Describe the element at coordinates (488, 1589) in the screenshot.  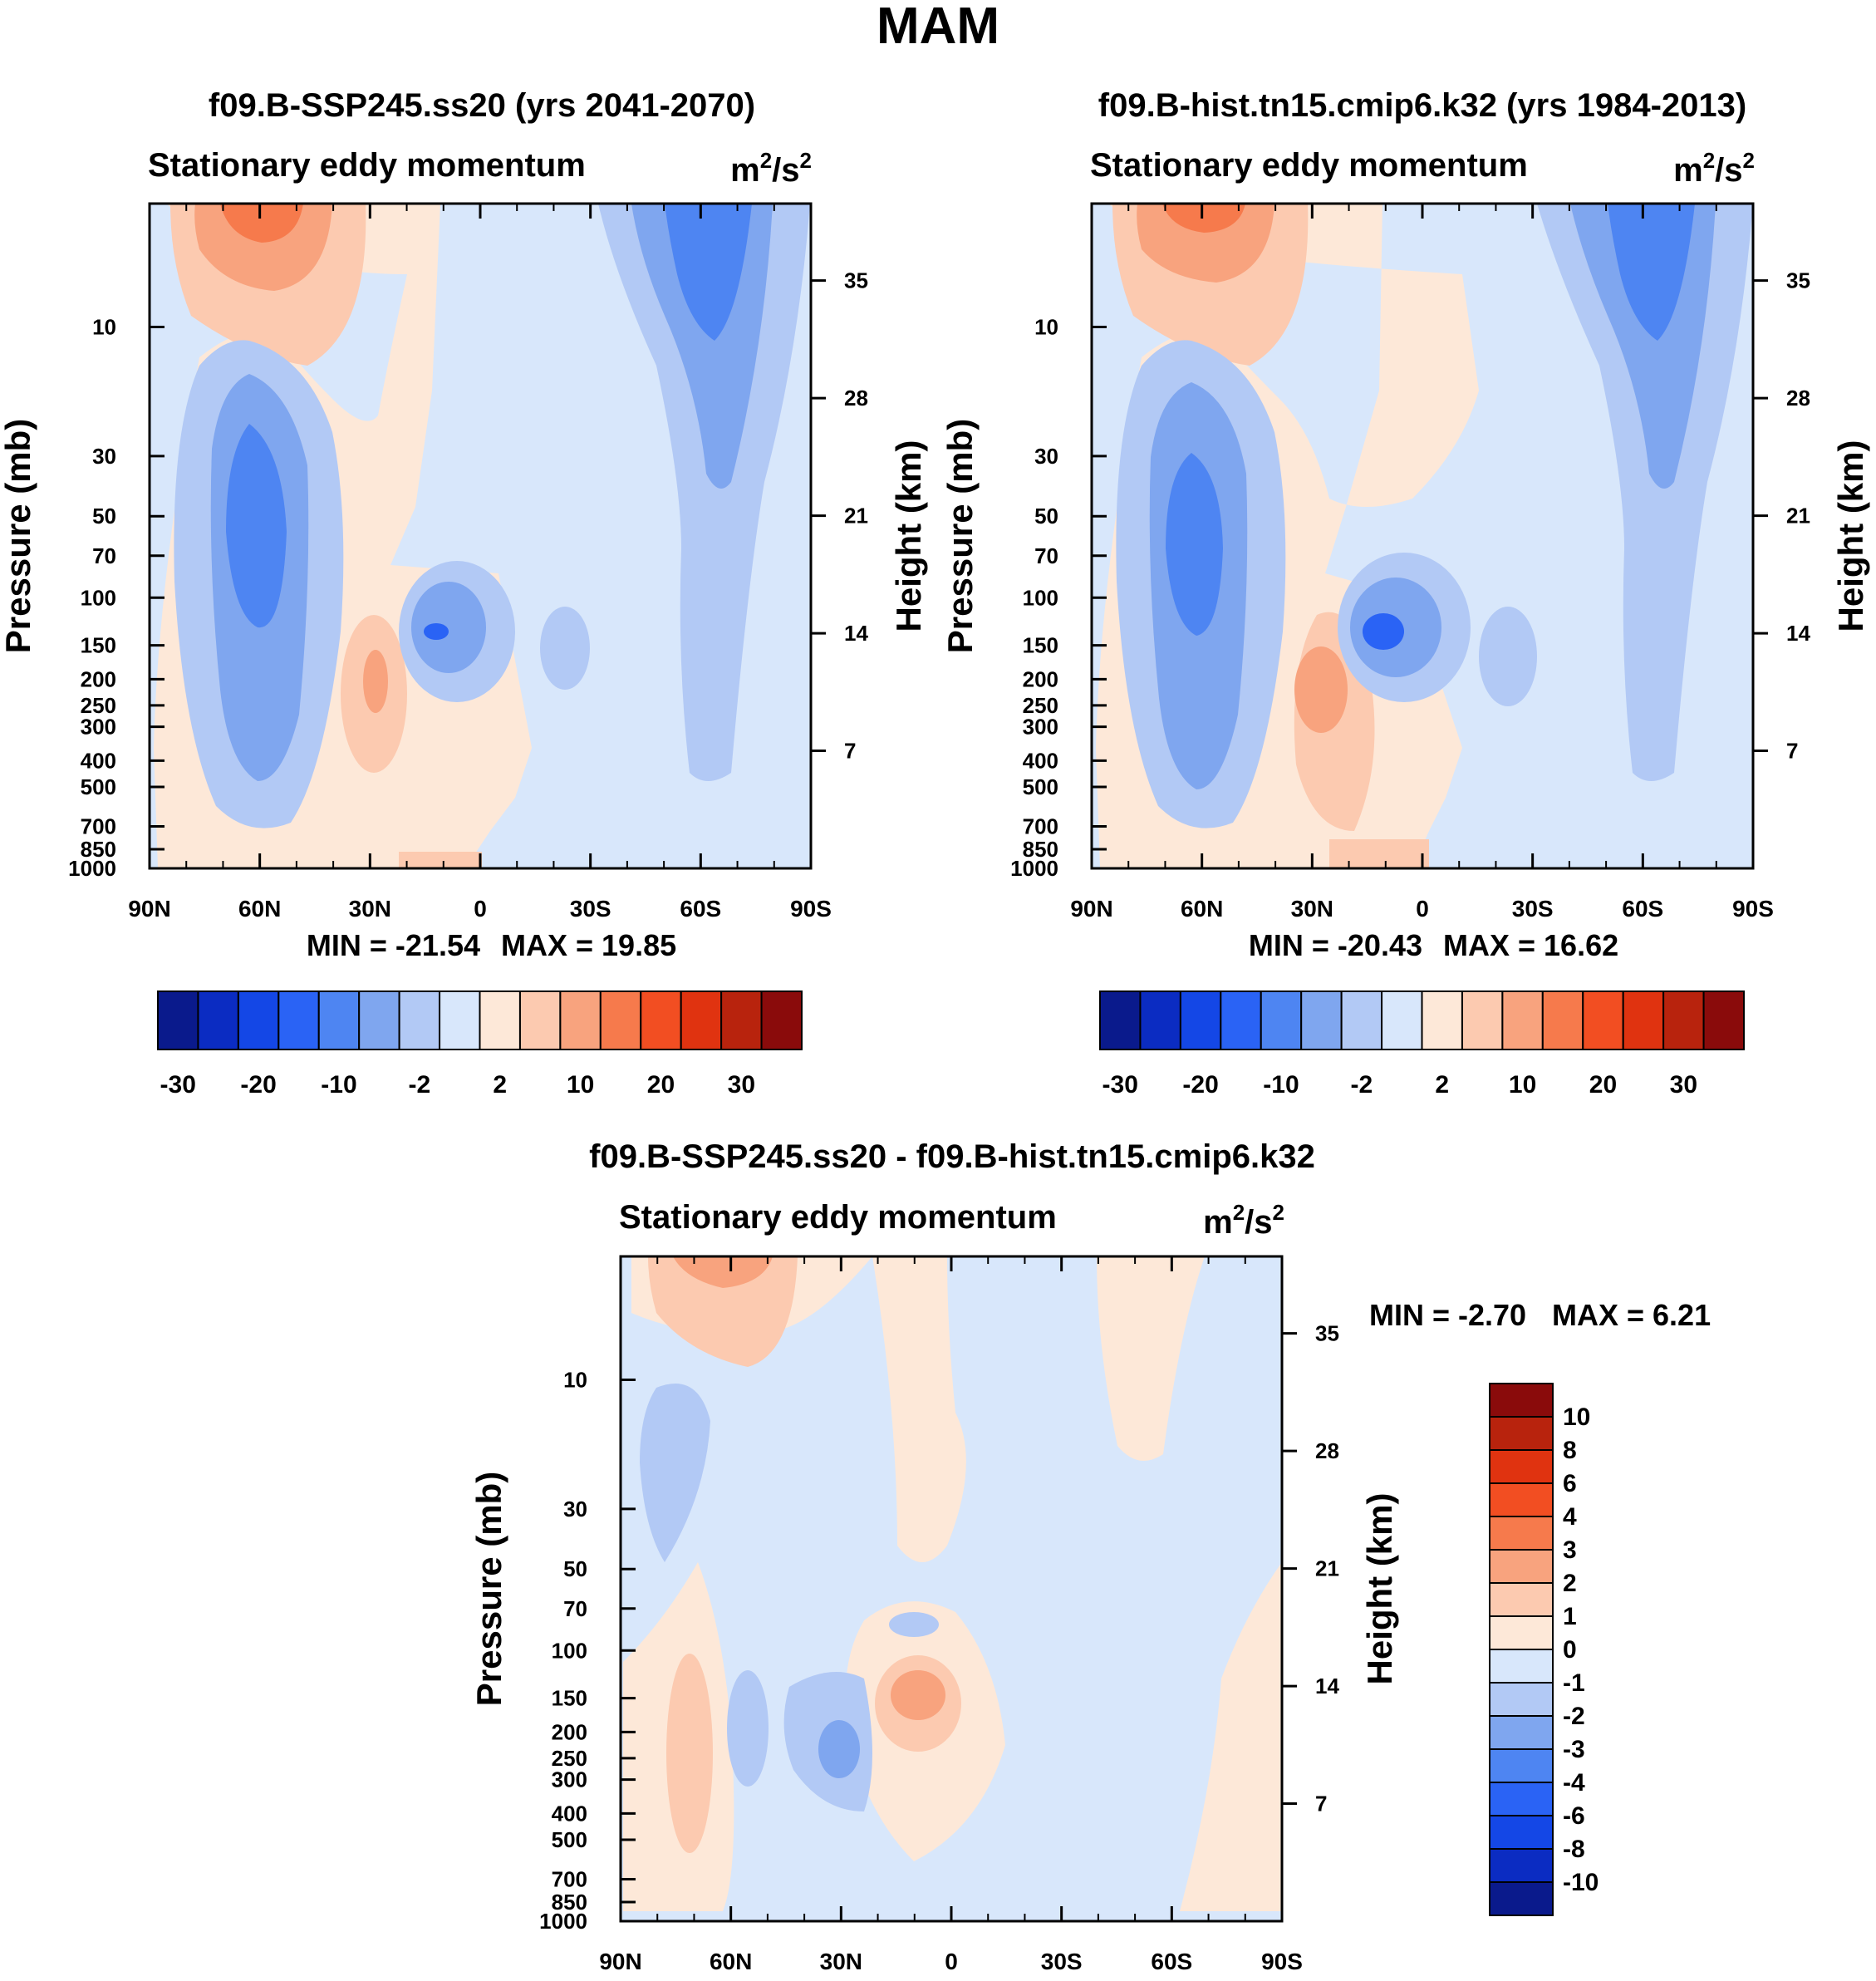
I see `panel-3-ylabel: Pressure (mb)` at that location.